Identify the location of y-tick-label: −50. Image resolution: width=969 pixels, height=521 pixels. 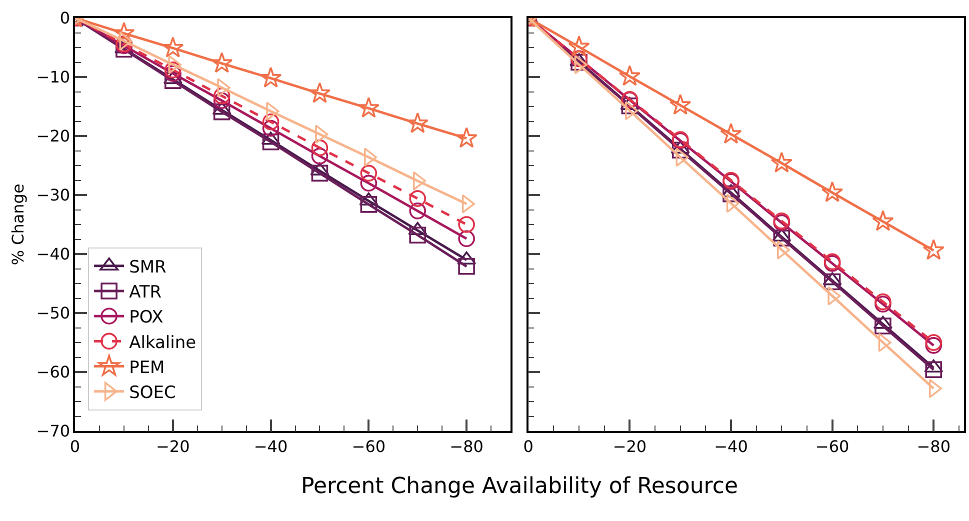
(53, 313).